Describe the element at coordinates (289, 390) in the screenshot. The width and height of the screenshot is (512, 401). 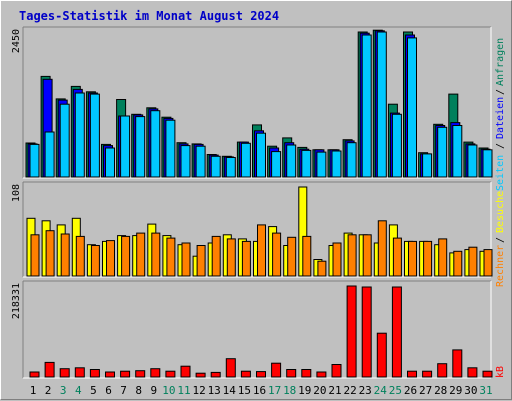
I see `day-label-18: 18` at that location.